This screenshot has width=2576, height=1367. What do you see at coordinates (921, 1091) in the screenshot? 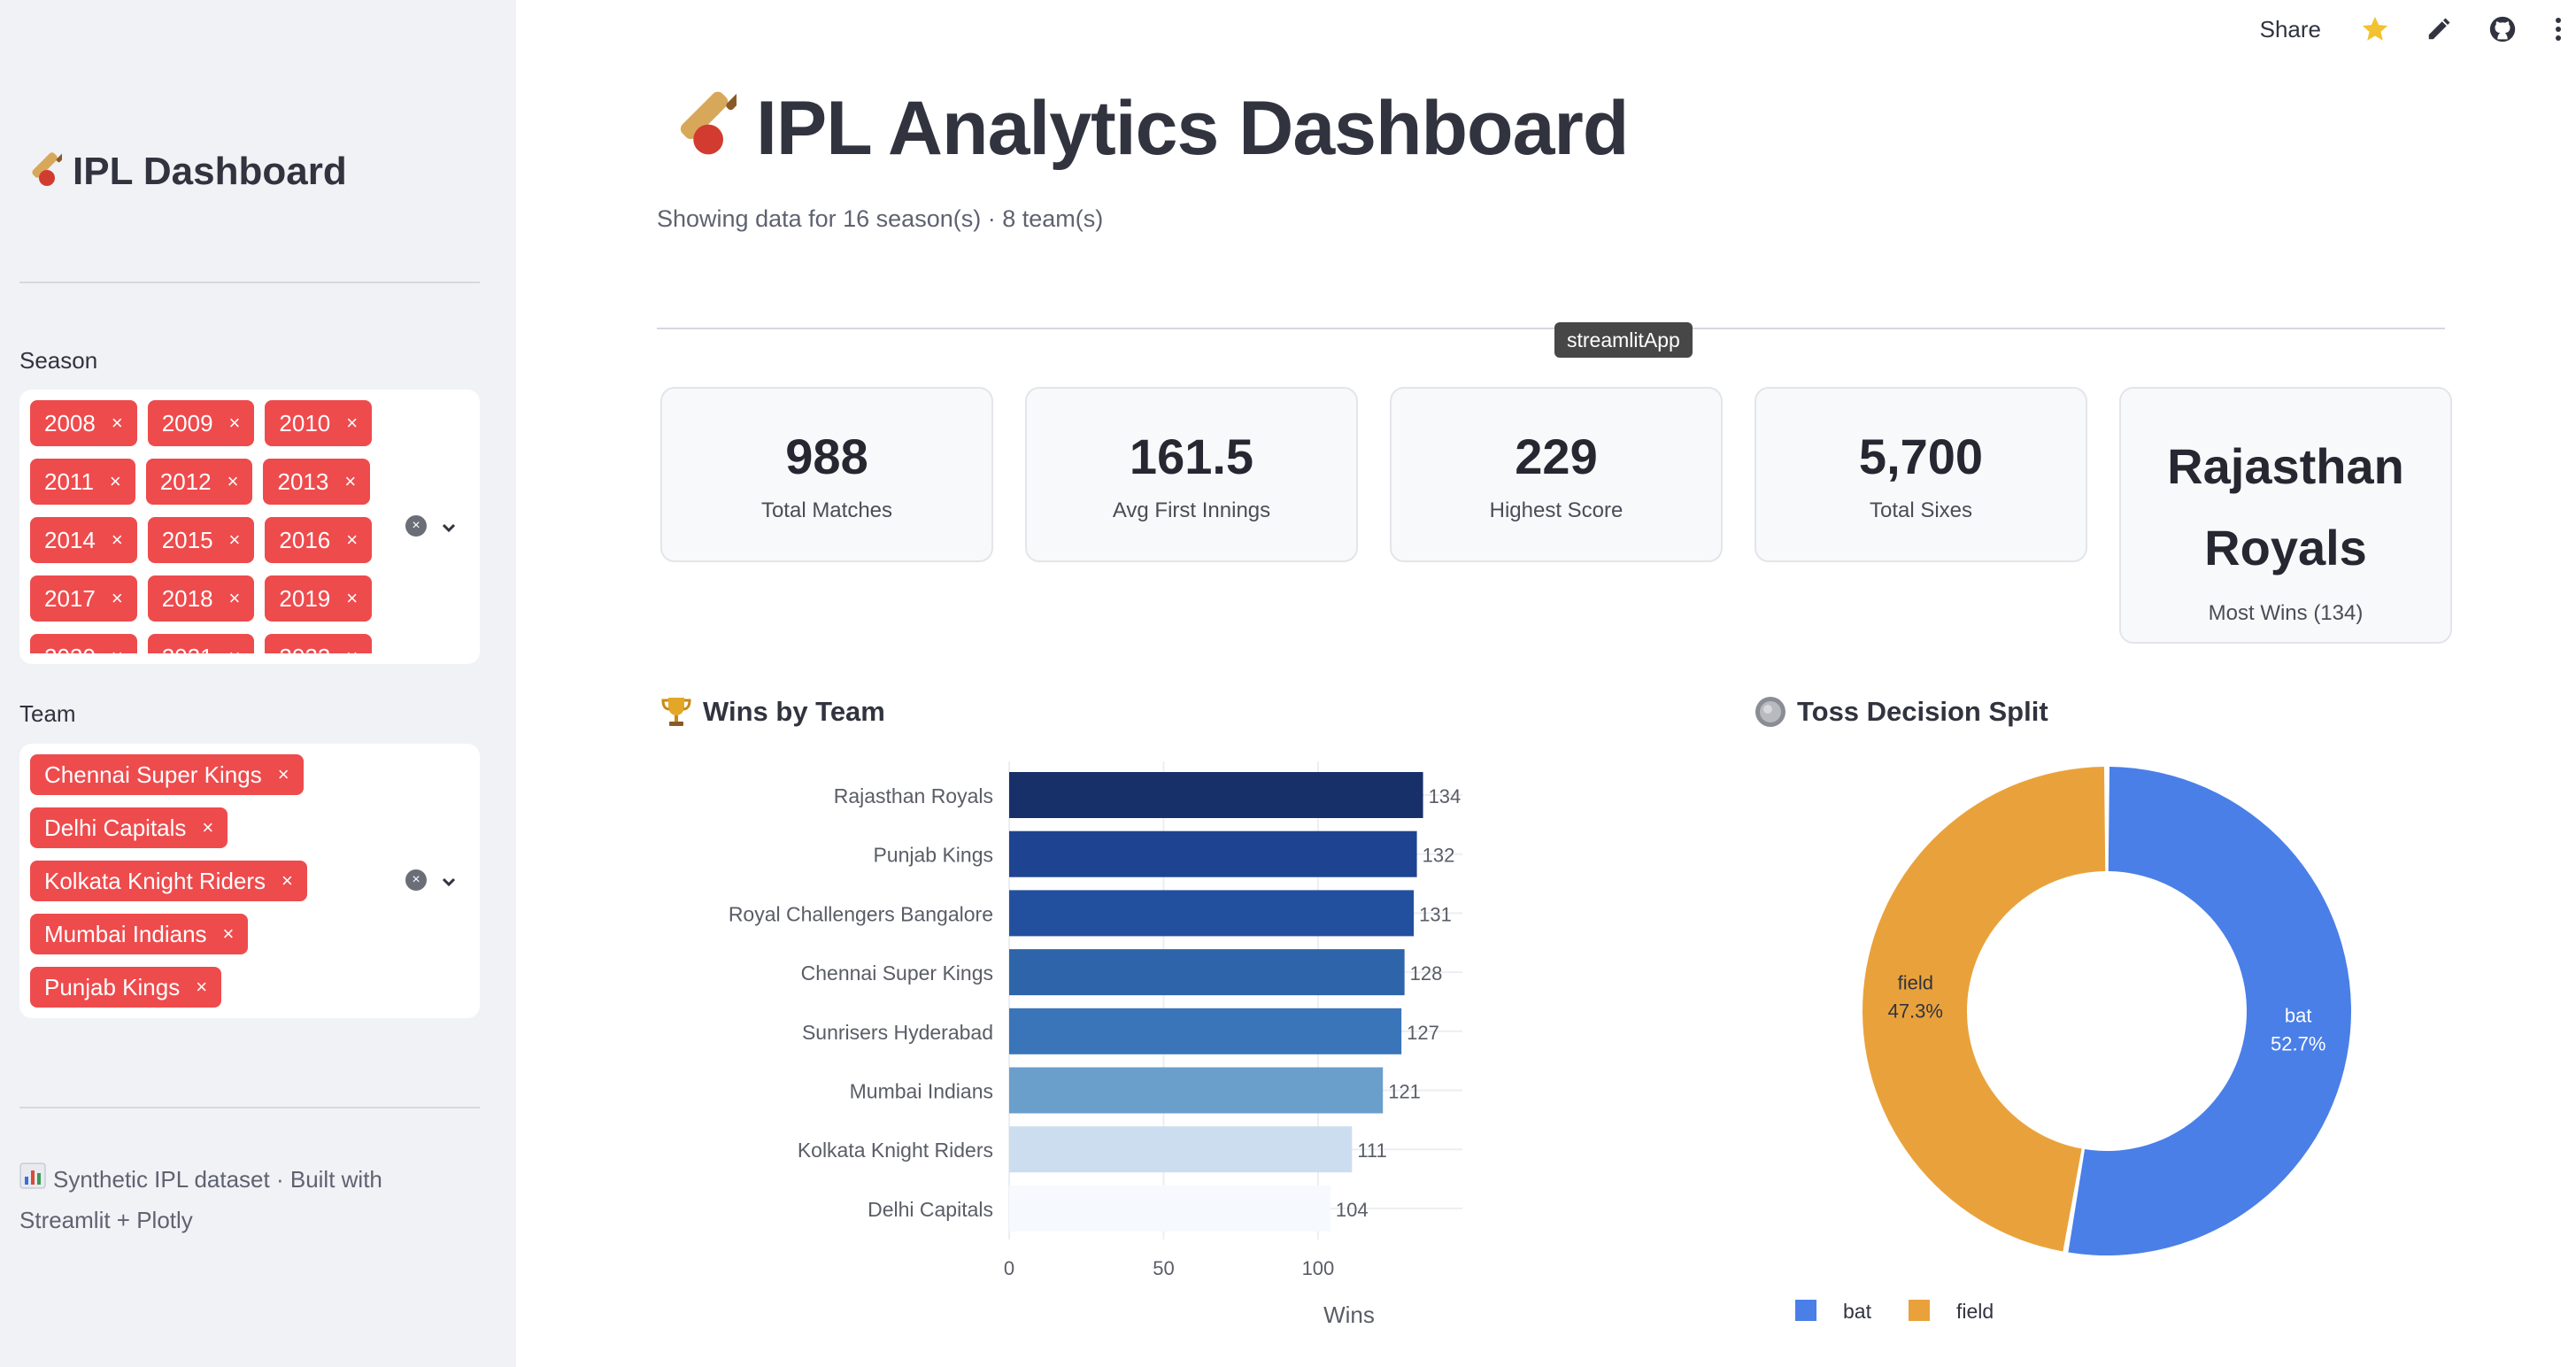
I see `category-label: Mumbai Indians` at bounding box center [921, 1091].